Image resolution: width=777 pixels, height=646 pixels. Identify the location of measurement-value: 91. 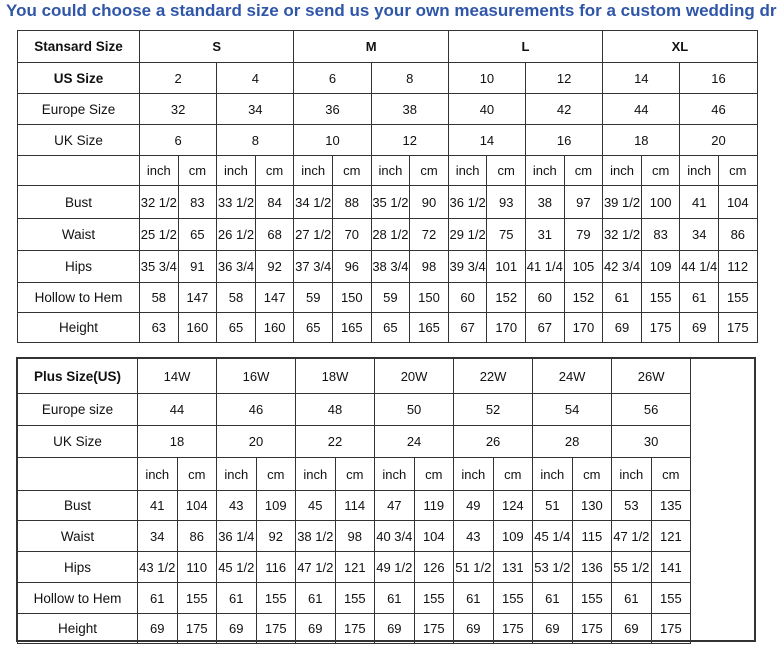
(197, 266).